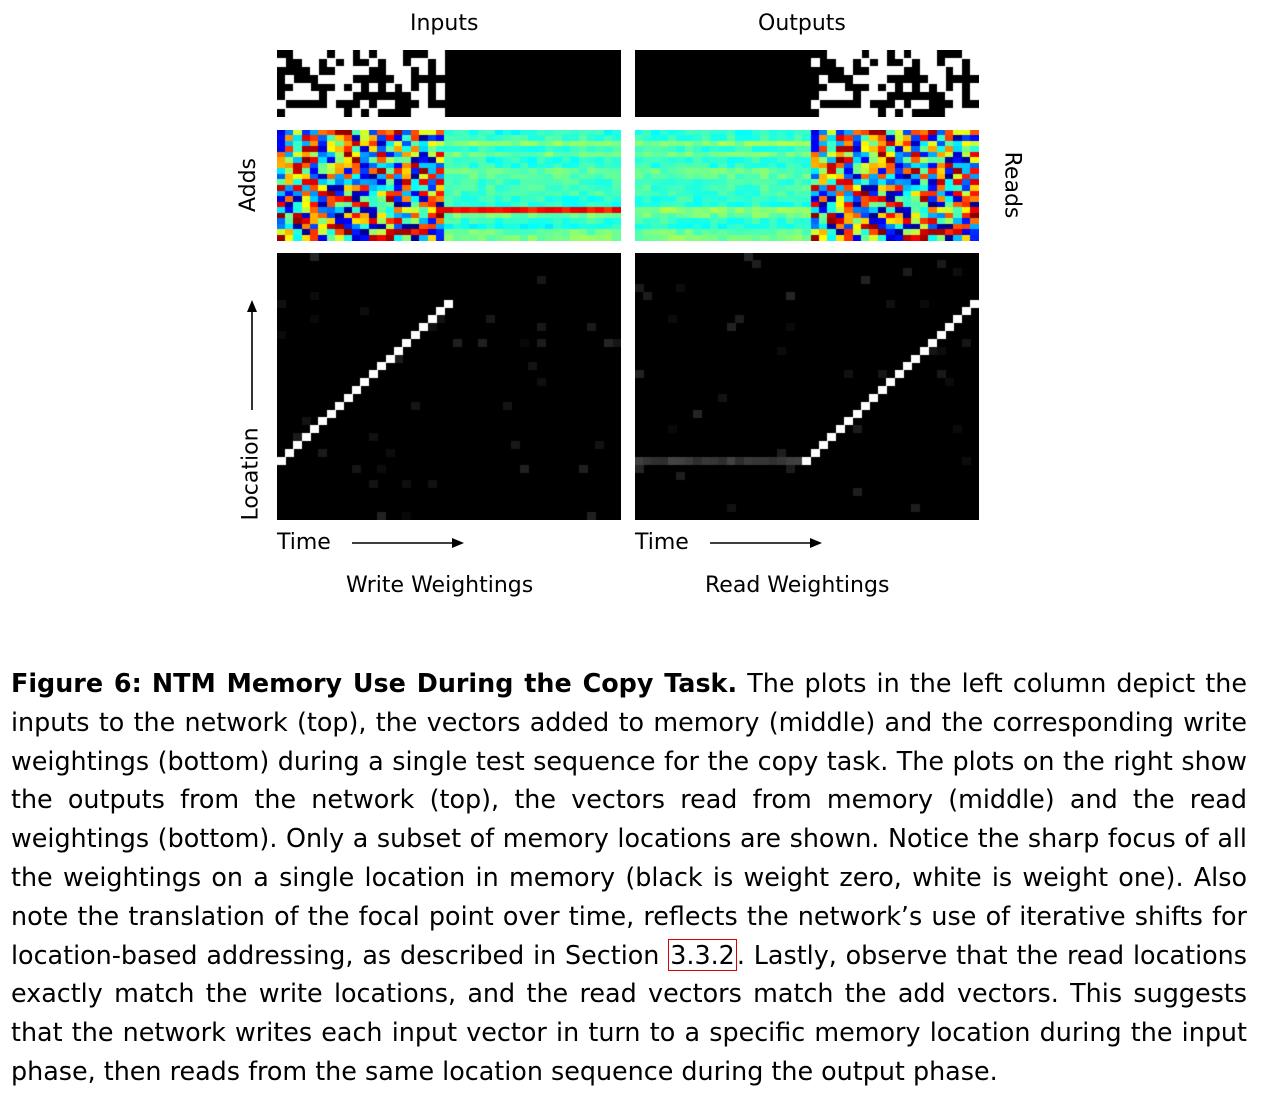  Describe the element at coordinates (702, 954) in the screenshot. I see `section-reference-link: 3.3.2` at that location.